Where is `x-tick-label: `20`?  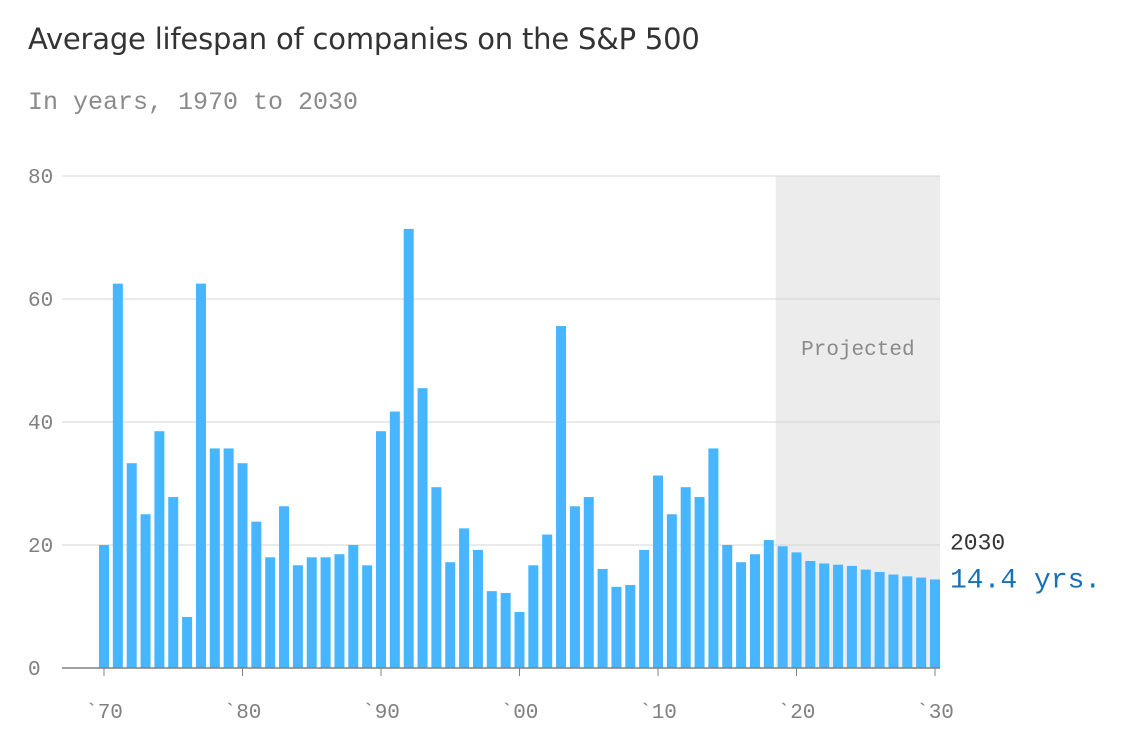
x-tick-label: `20 is located at coordinates (797, 713).